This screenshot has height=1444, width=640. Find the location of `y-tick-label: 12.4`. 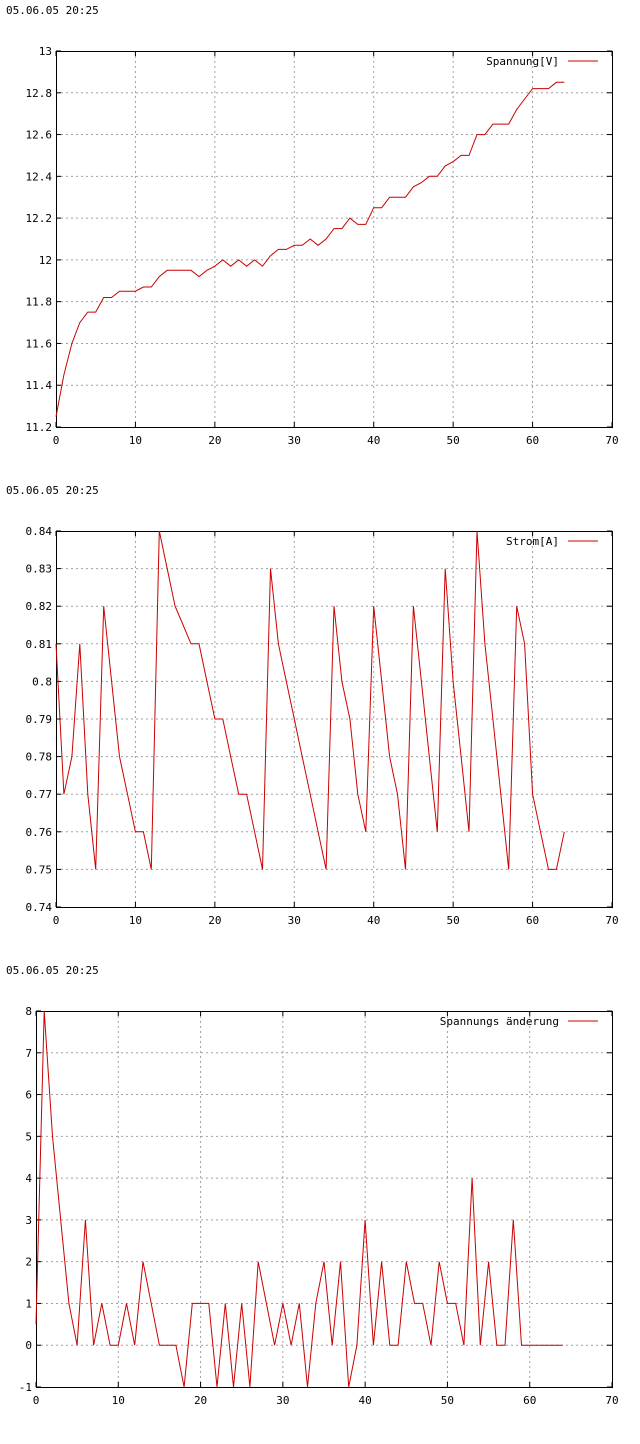

y-tick-label: 12.4 is located at coordinates (39, 176).